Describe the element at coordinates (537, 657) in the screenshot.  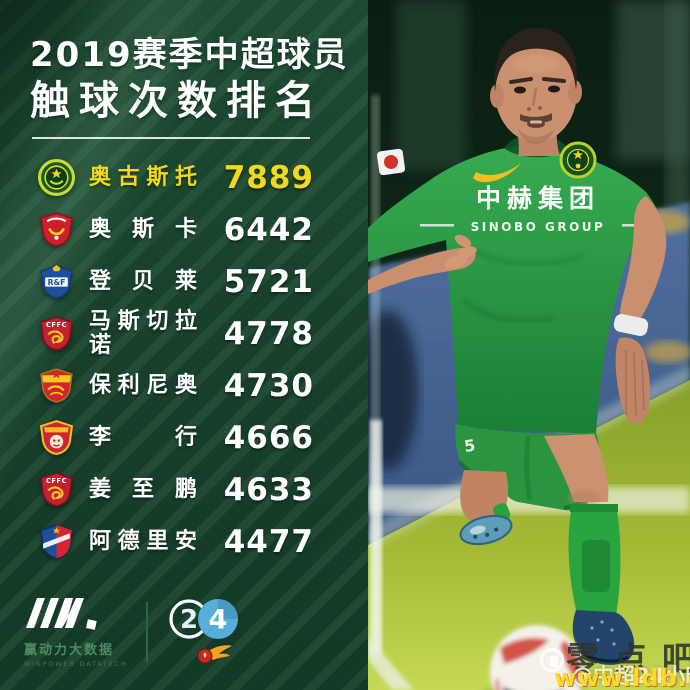
I see `soccer-ball-icon` at that location.